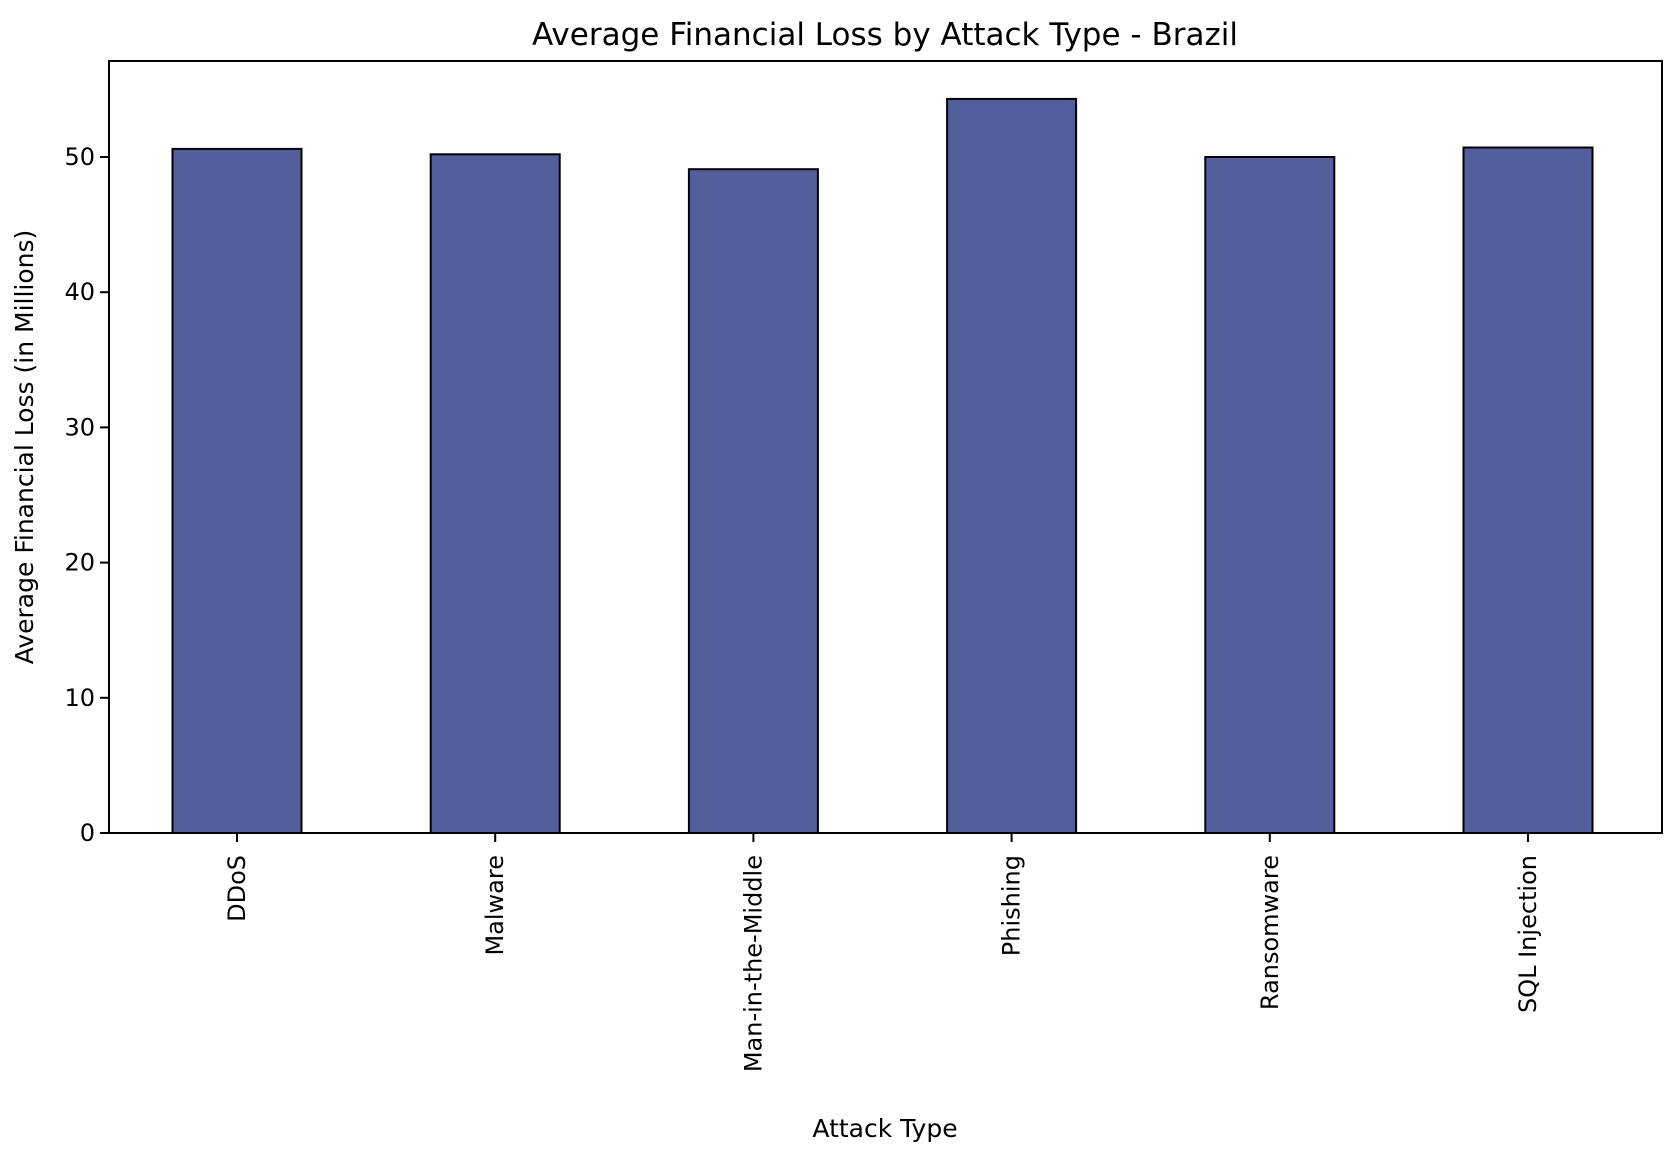 Image resolution: width=1672 pixels, height=1154 pixels. I want to click on y-tick-label: 10, so click(79, 698).